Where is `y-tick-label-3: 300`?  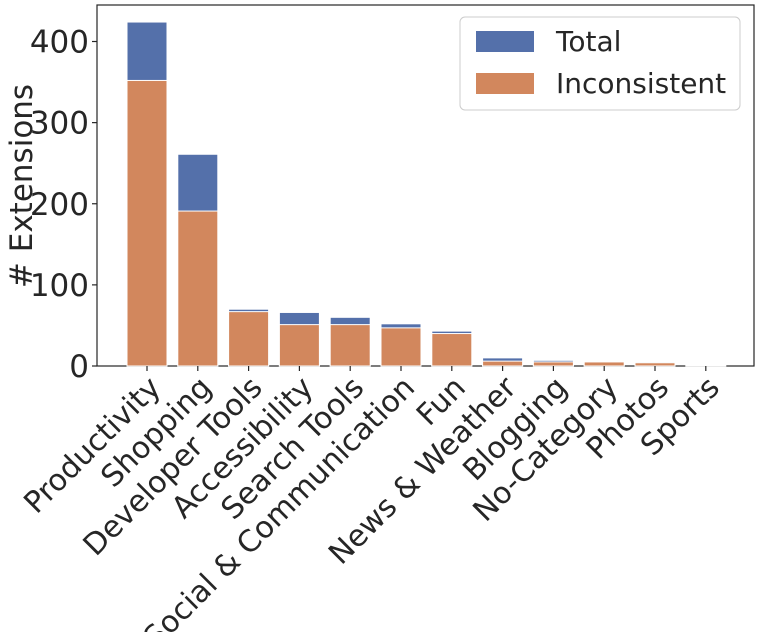 y-tick-label-3: 300 is located at coordinates (59, 124).